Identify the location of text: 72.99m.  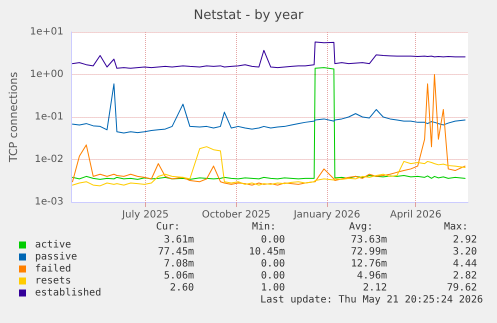
(368, 252).